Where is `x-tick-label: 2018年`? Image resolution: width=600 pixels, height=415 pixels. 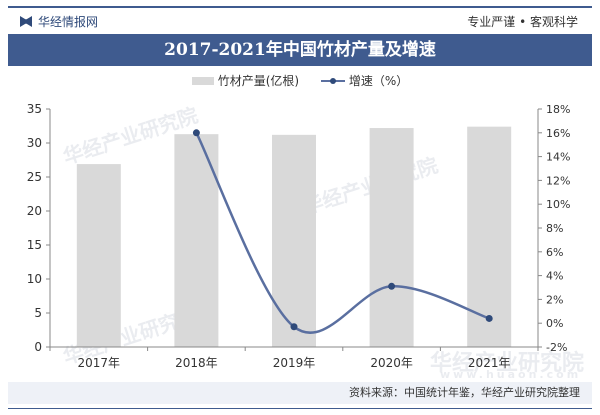
x-tick-label: 2018年 is located at coordinates (196, 363).